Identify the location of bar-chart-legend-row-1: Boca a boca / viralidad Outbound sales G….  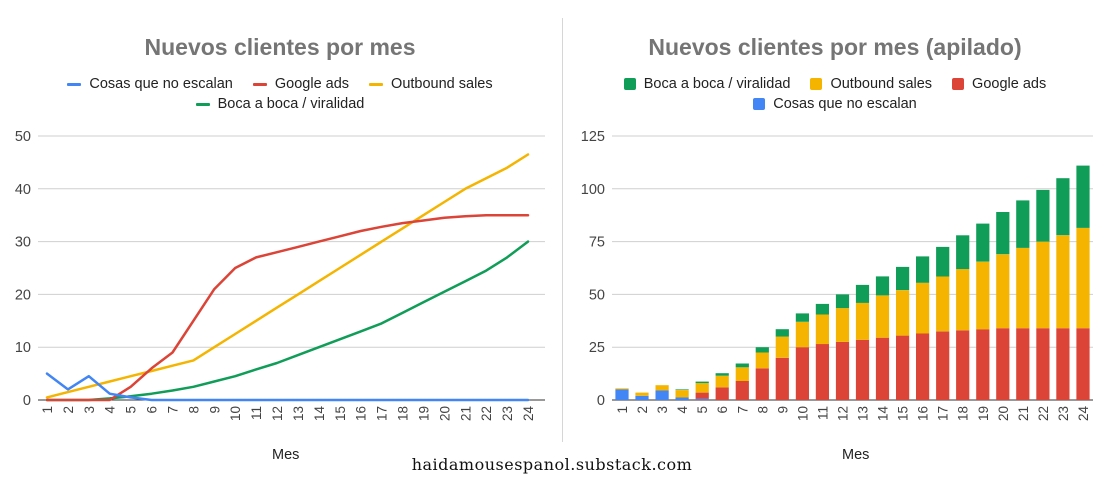
(835, 84).